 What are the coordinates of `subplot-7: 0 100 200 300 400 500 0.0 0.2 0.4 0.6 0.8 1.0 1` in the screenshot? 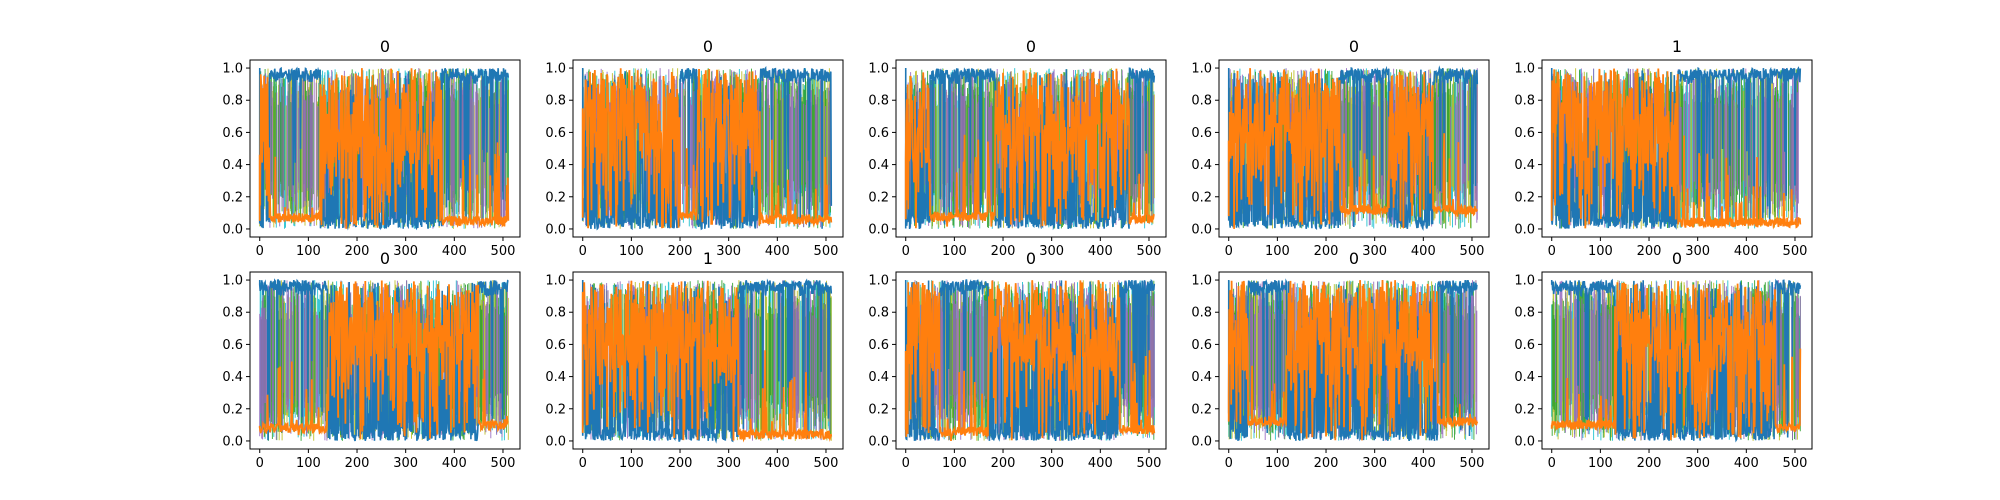 It's located at (694, 360).